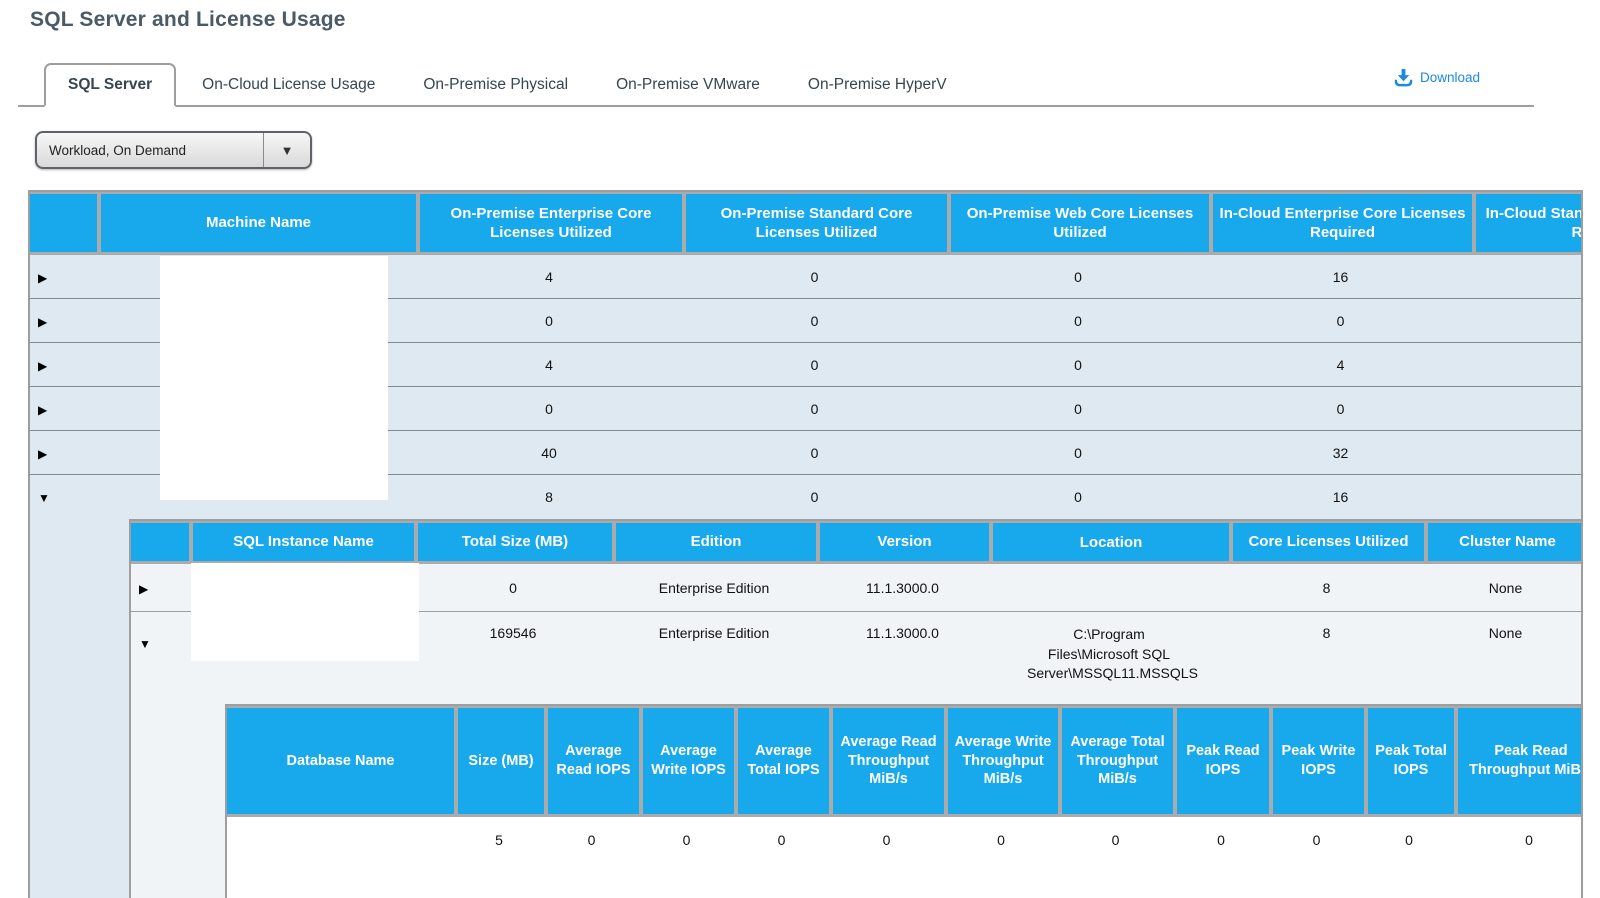 Image resolution: width=1600 pixels, height=898 pixels. I want to click on download-button: Download, so click(1437, 77).